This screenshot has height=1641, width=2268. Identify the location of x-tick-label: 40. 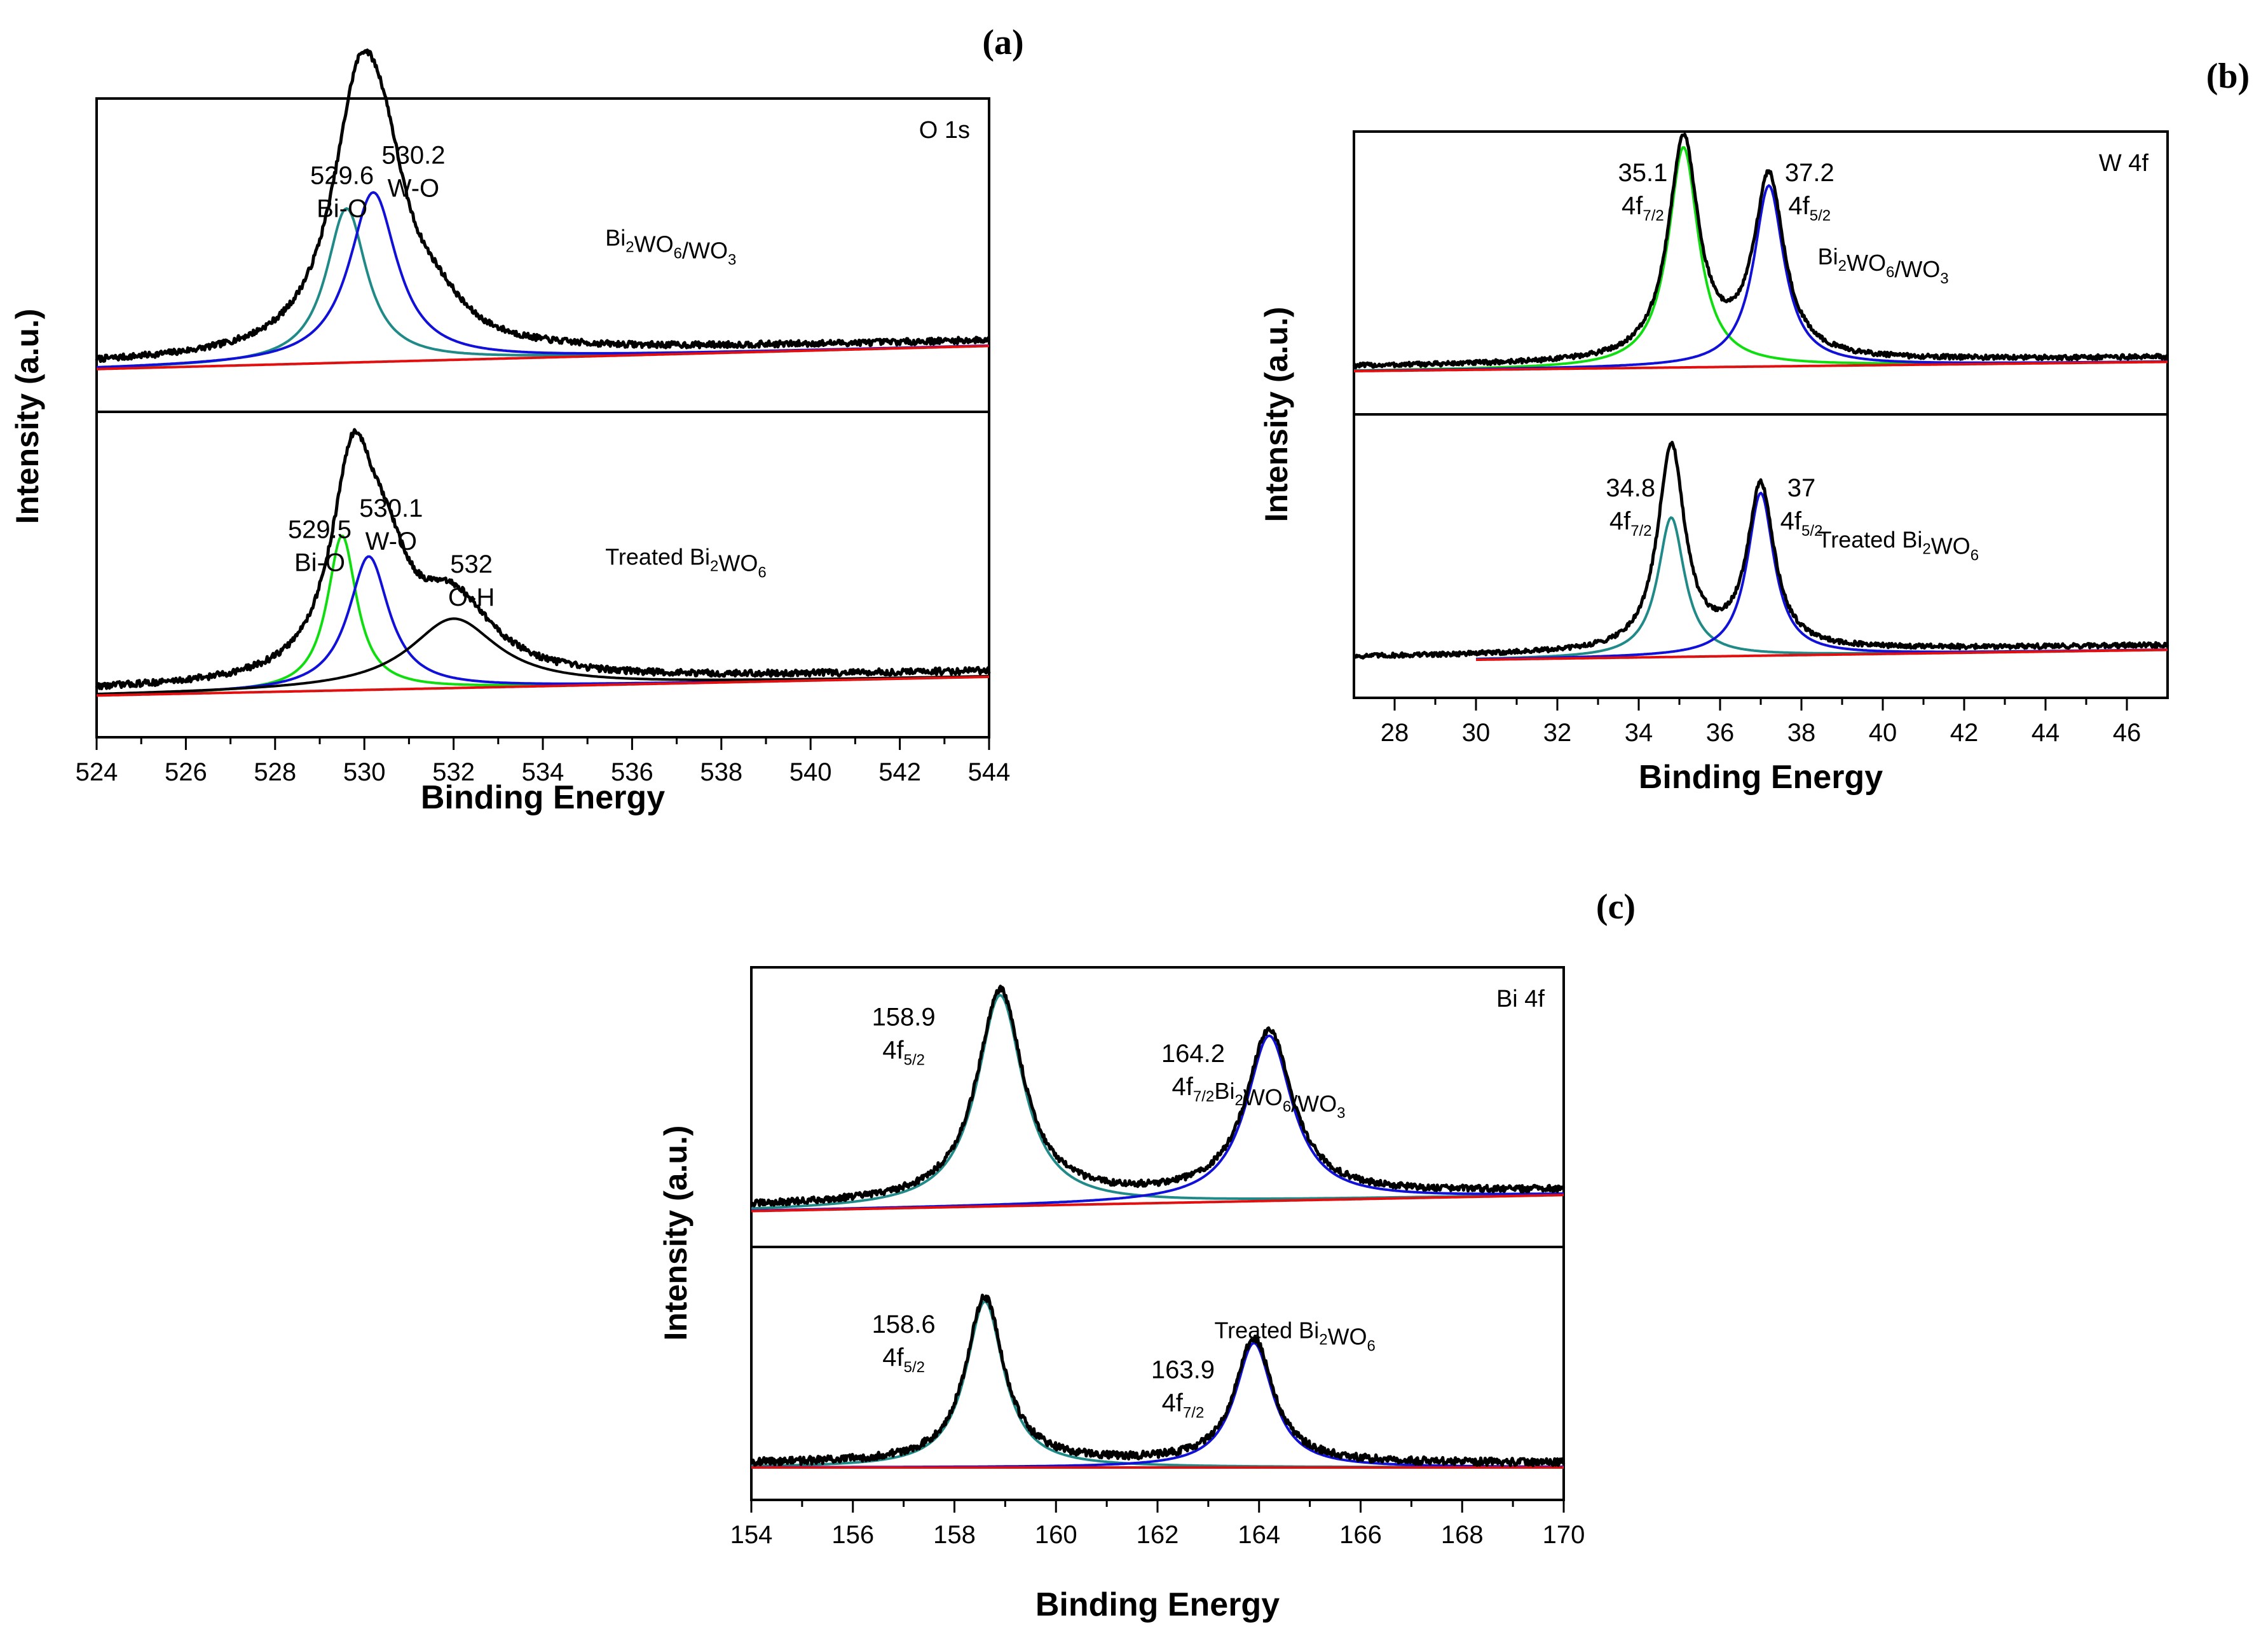
(1883, 733).